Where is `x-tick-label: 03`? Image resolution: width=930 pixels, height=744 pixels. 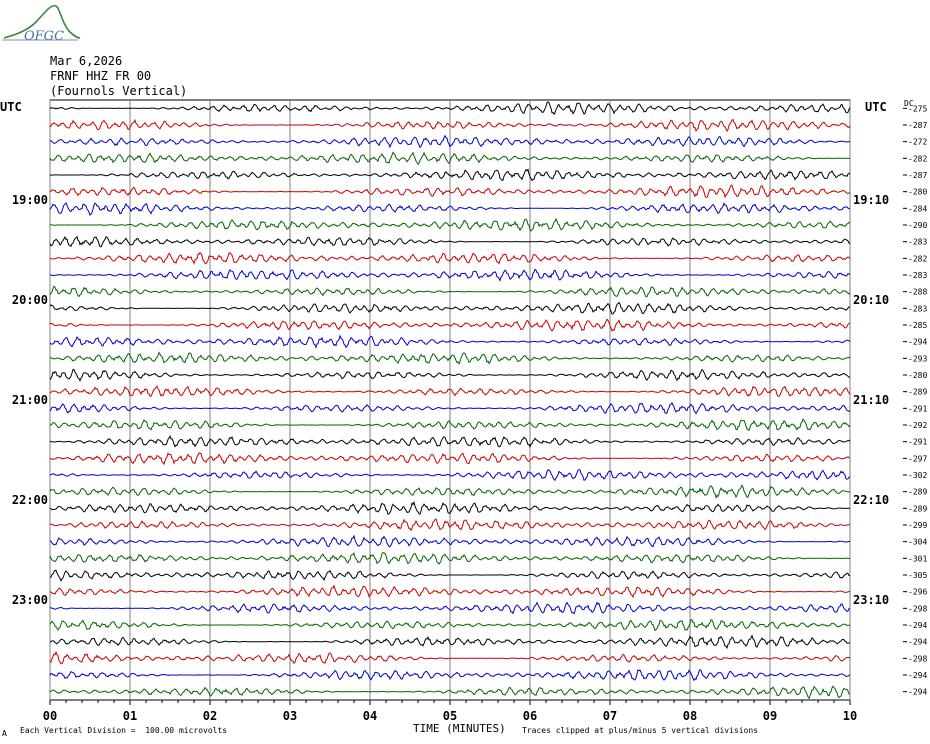 x-tick-label: 03 is located at coordinates (290, 716).